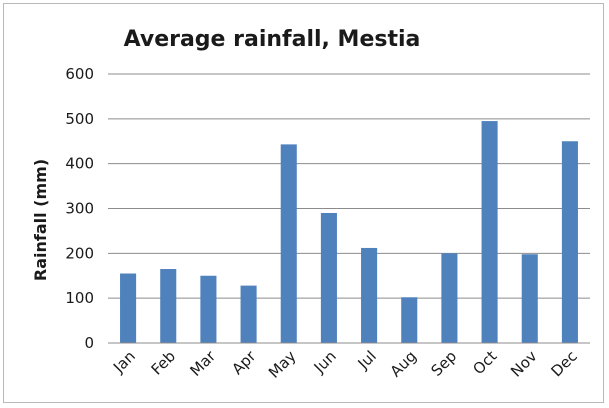 The width and height of the screenshot is (609, 408). Describe the element at coordinates (124, 362) in the screenshot. I see `x-tick-label: Jan` at that location.